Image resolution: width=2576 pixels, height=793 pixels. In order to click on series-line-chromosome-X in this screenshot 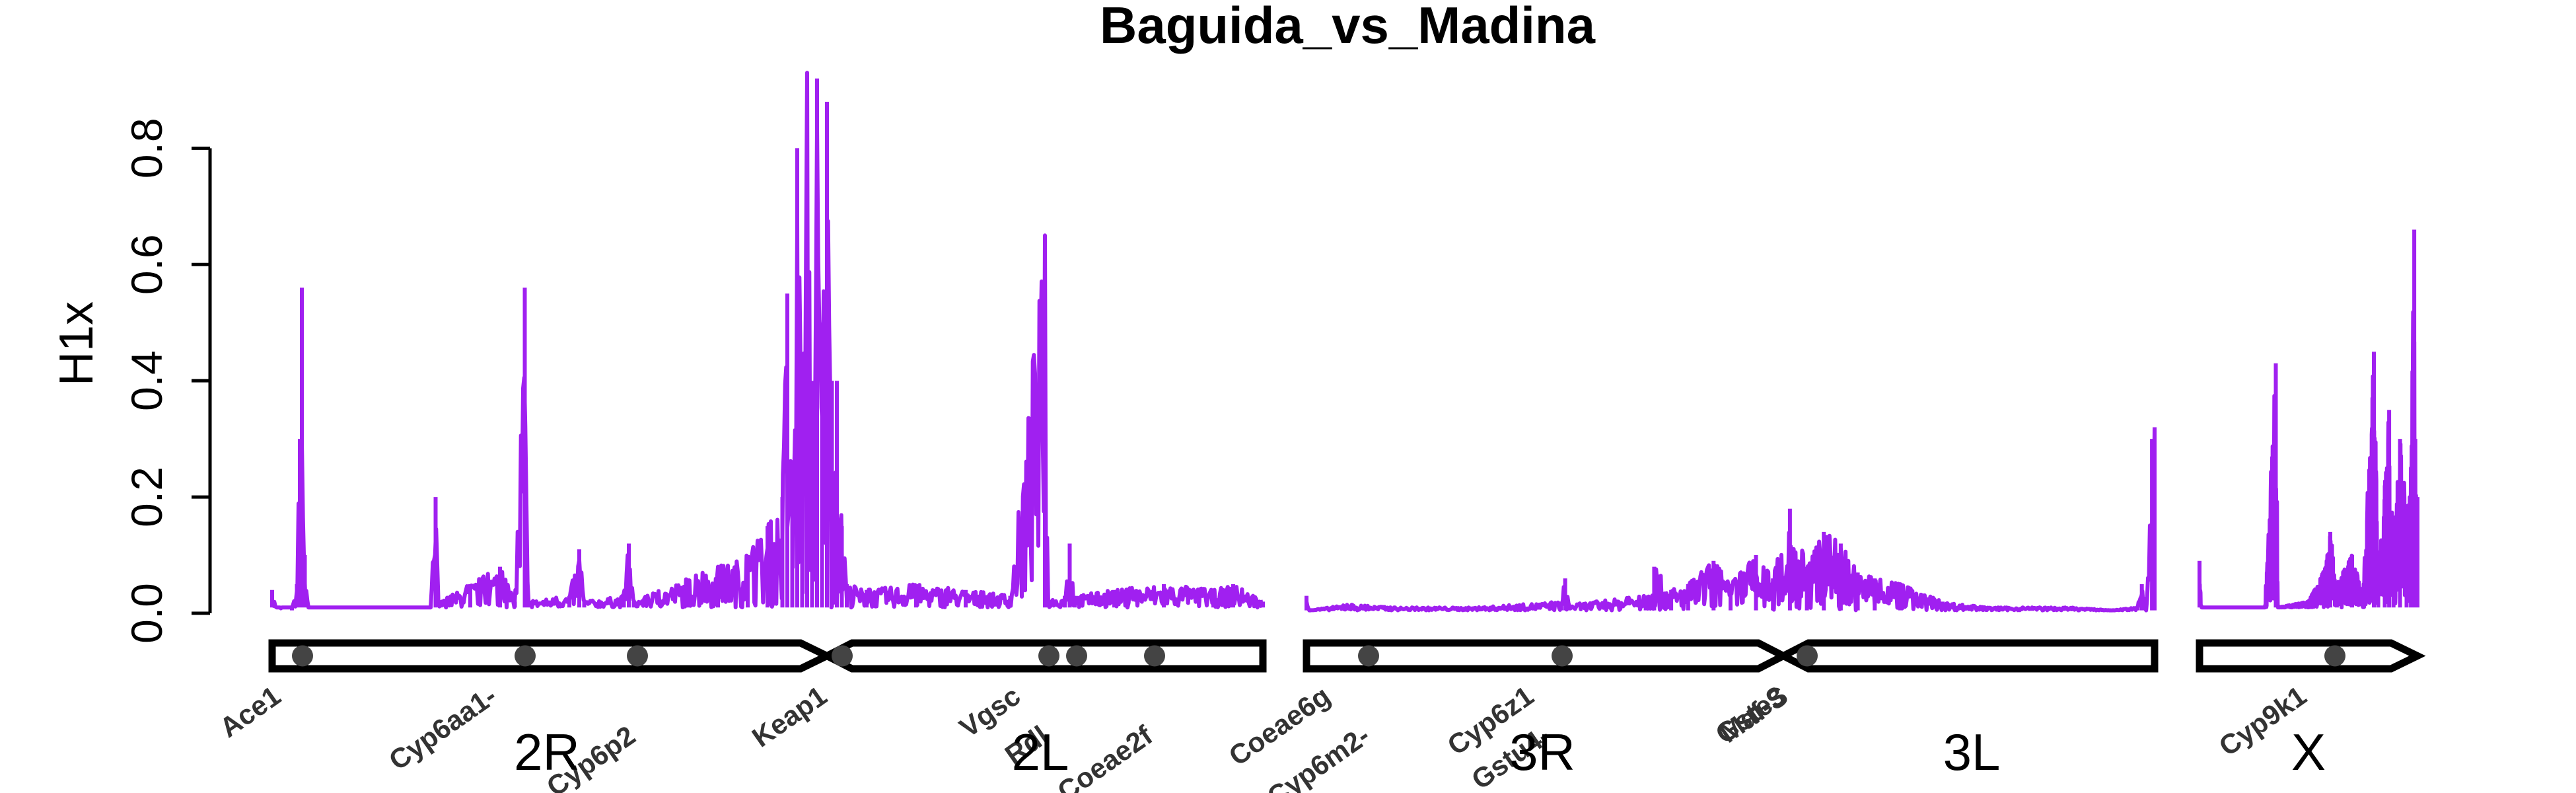, I will do `click(2308, 419)`.